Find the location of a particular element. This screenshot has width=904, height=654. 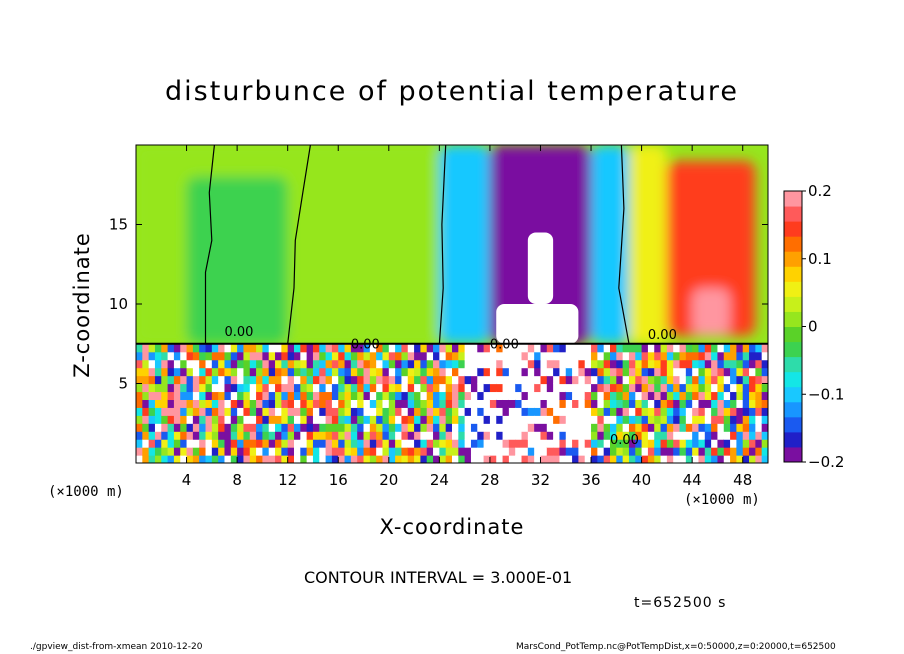

contour-label: 0.00 is located at coordinates (238, 332).